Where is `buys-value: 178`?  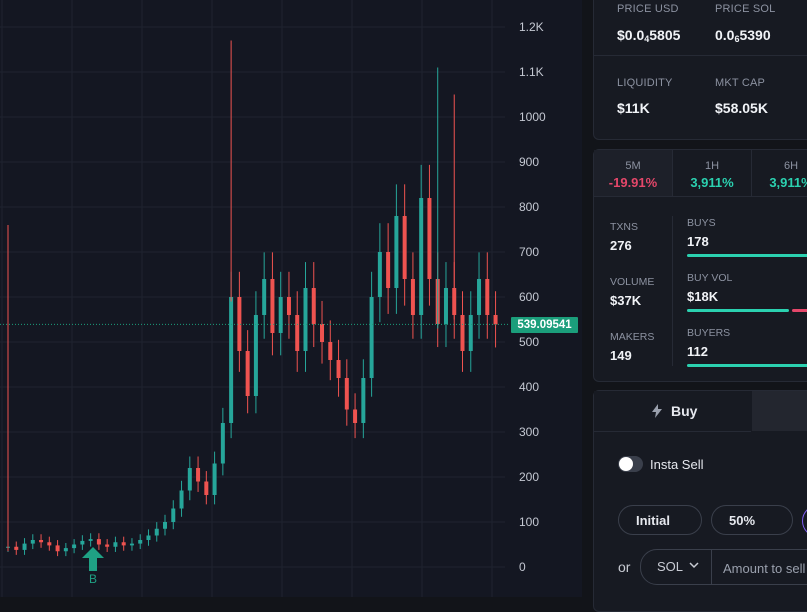 buys-value: 178 is located at coordinates (698, 241).